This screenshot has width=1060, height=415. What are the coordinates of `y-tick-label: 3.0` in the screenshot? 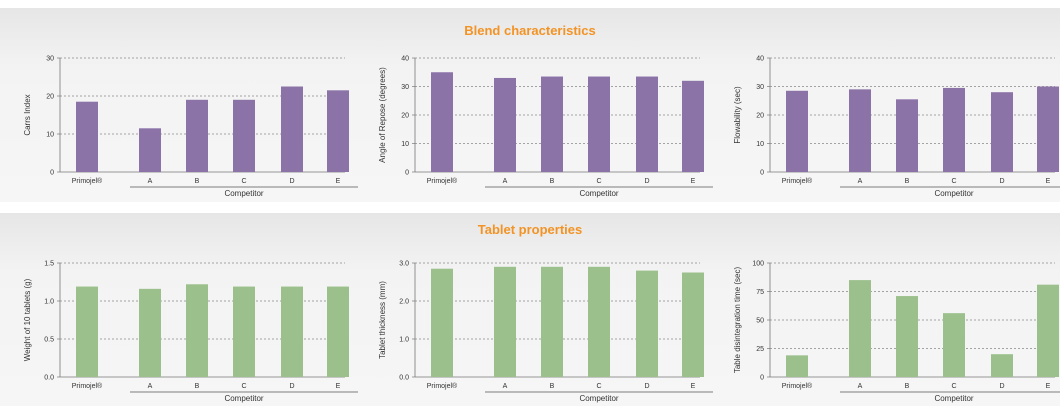 It's located at (404, 264).